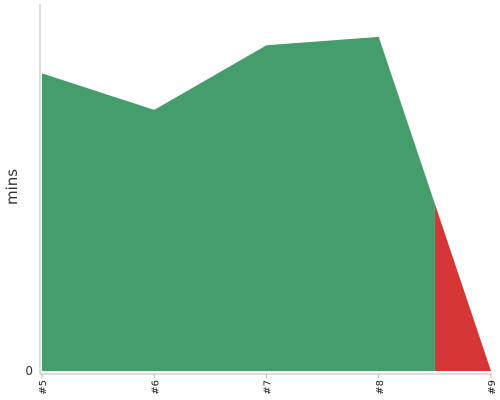 The width and height of the screenshot is (500, 400). I want to click on y-axis-label: mins, so click(12, 187).